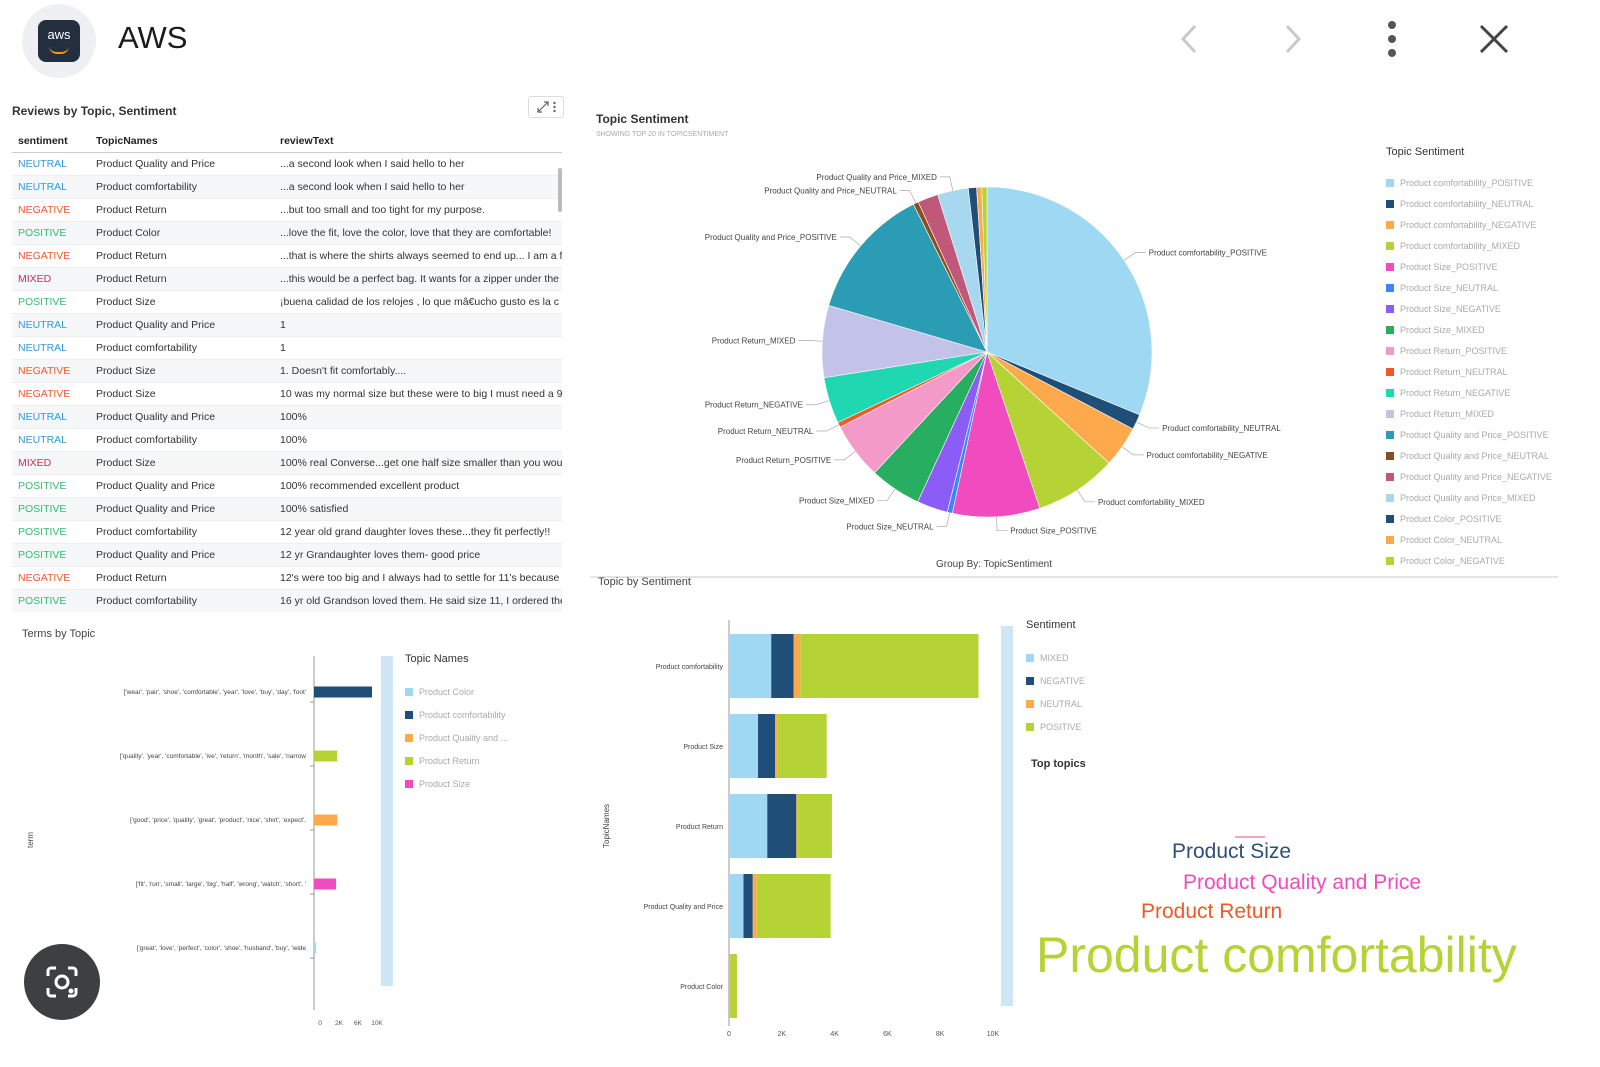 This screenshot has width=1600, height=1067. Describe the element at coordinates (1292, 39) in the screenshot. I see `forward-button` at that location.